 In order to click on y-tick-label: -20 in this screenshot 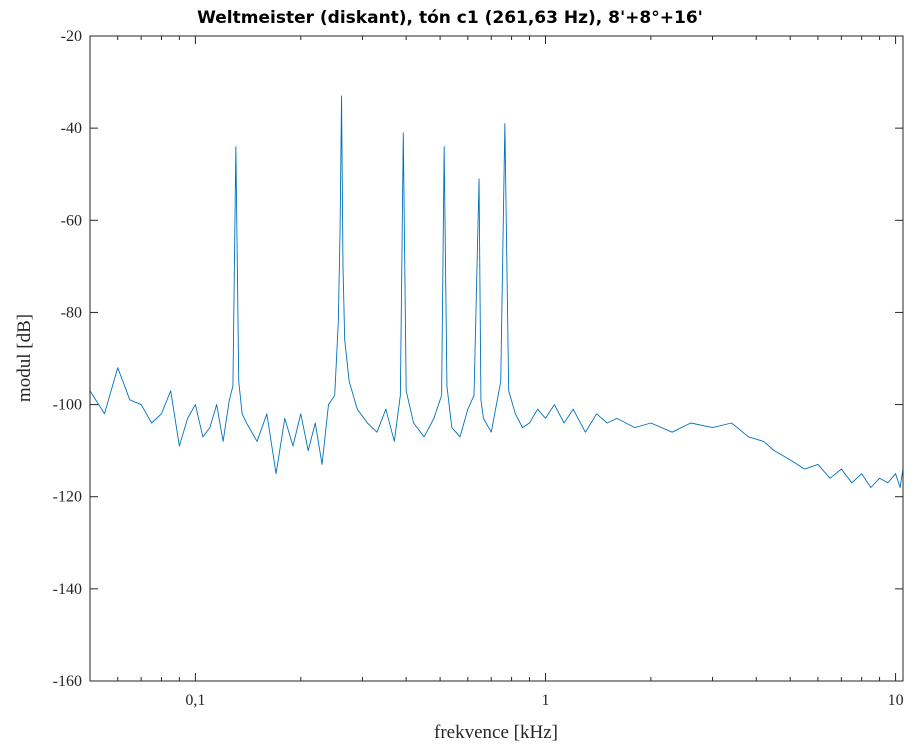, I will do `click(71, 36)`.